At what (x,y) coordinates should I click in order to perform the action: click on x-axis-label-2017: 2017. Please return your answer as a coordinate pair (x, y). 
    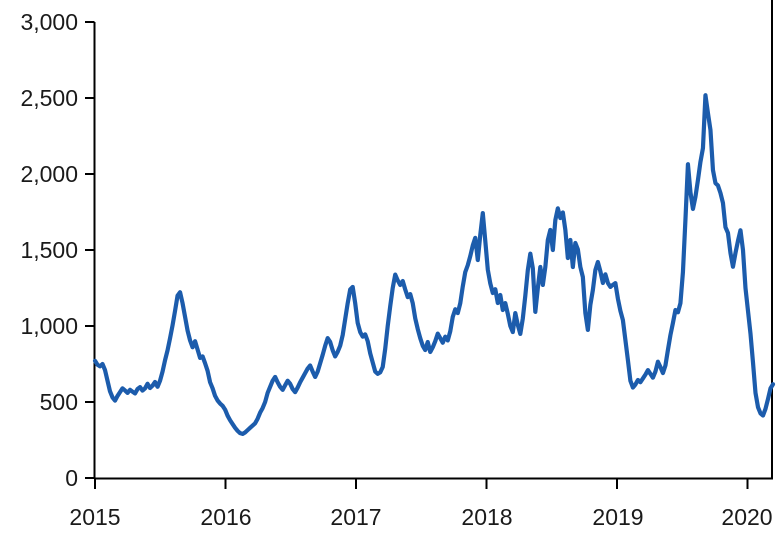
    Looking at the image, I should click on (356, 517).